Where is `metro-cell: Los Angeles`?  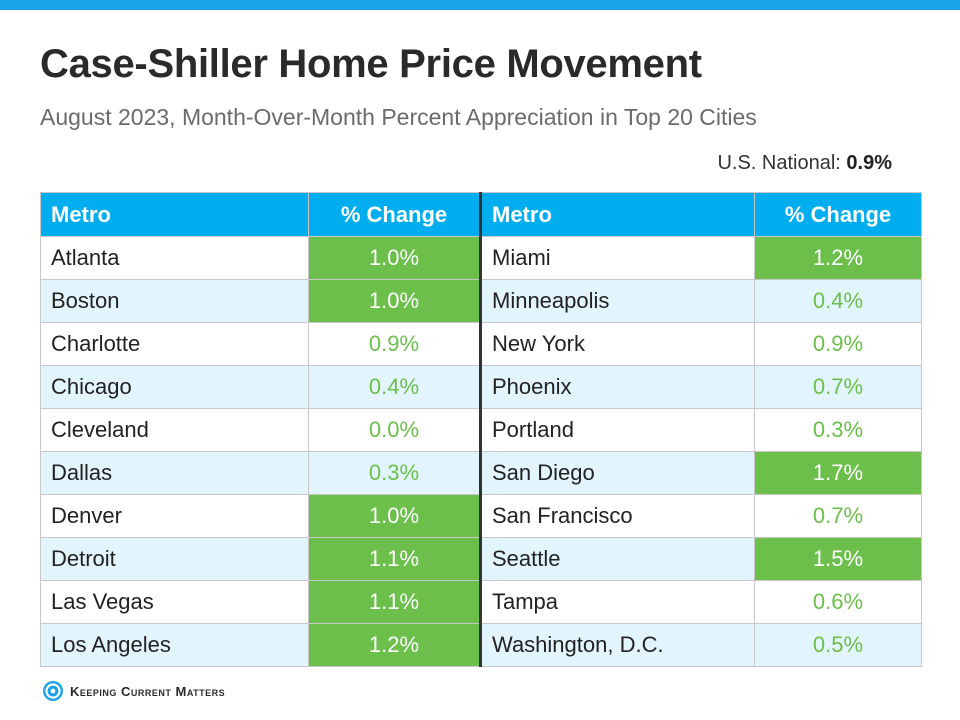 metro-cell: Los Angeles is located at coordinates (174, 645).